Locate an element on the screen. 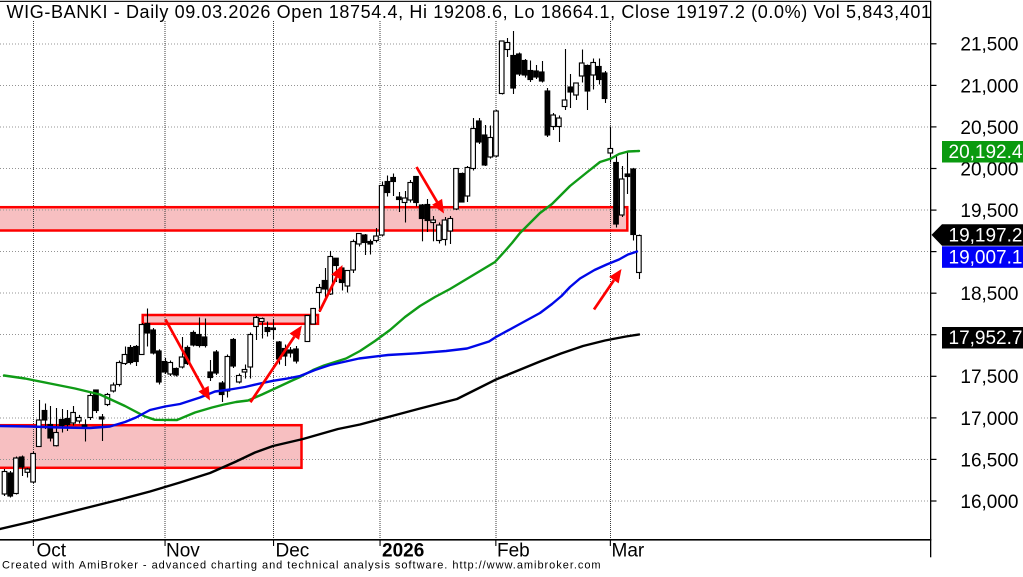  svg-text: Nov is located at coordinates (183, 550).